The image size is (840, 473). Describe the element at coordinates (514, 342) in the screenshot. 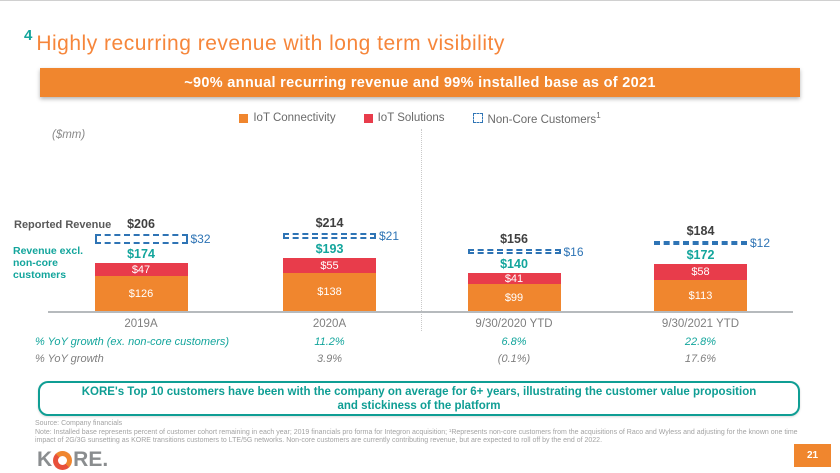

I see `growth-value: 6.8%` at that location.